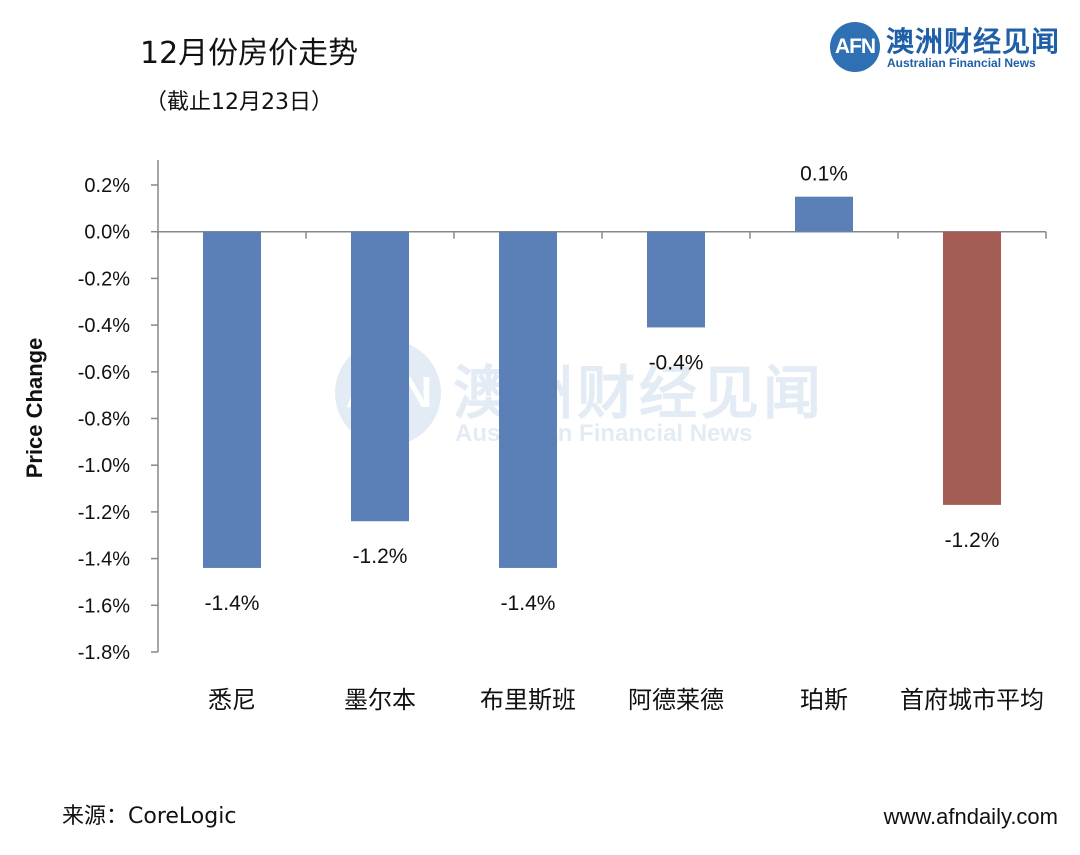 Image resolution: width=1080 pixels, height=855 pixels. I want to click on chart-title: 12月份房价走势, so click(249, 53).